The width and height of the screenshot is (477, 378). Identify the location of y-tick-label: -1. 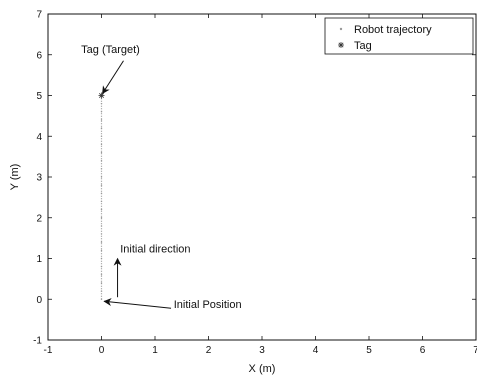
(37, 341).